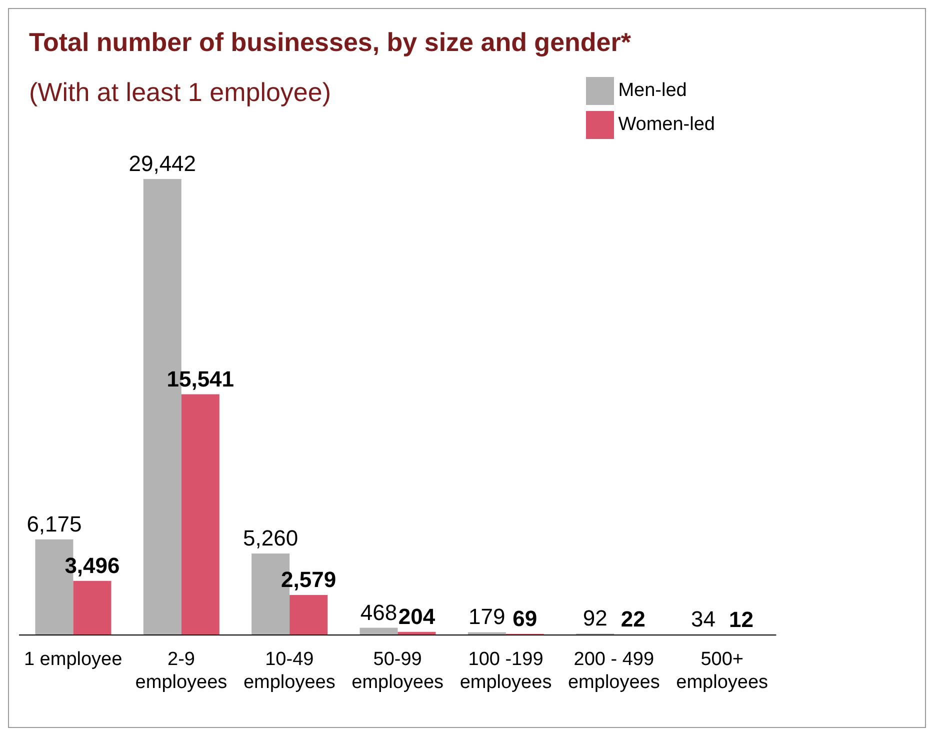 This screenshot has width=934, height=736. What do you see at coordinates (666, 124) in the screenshot?
I see `legend-label: Women-led` at bounding box center [666, 124].